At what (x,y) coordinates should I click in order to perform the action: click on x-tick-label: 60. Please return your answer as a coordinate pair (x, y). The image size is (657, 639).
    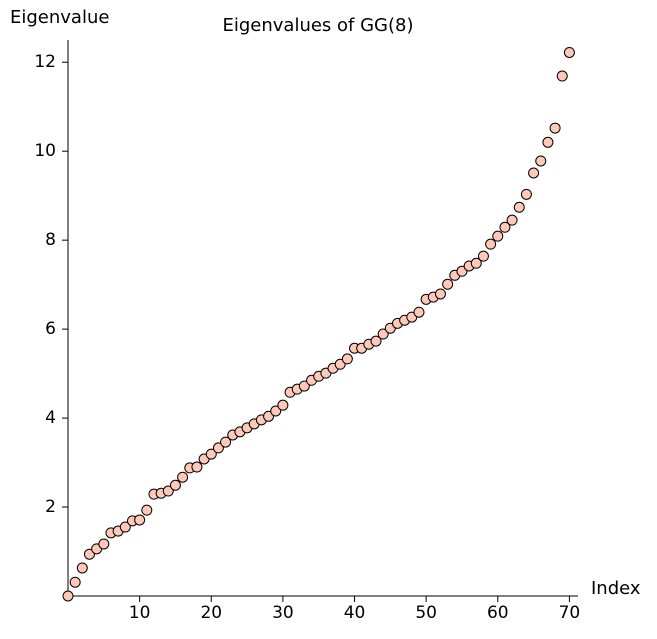
    Looking at the image, I should click on (498, 613).